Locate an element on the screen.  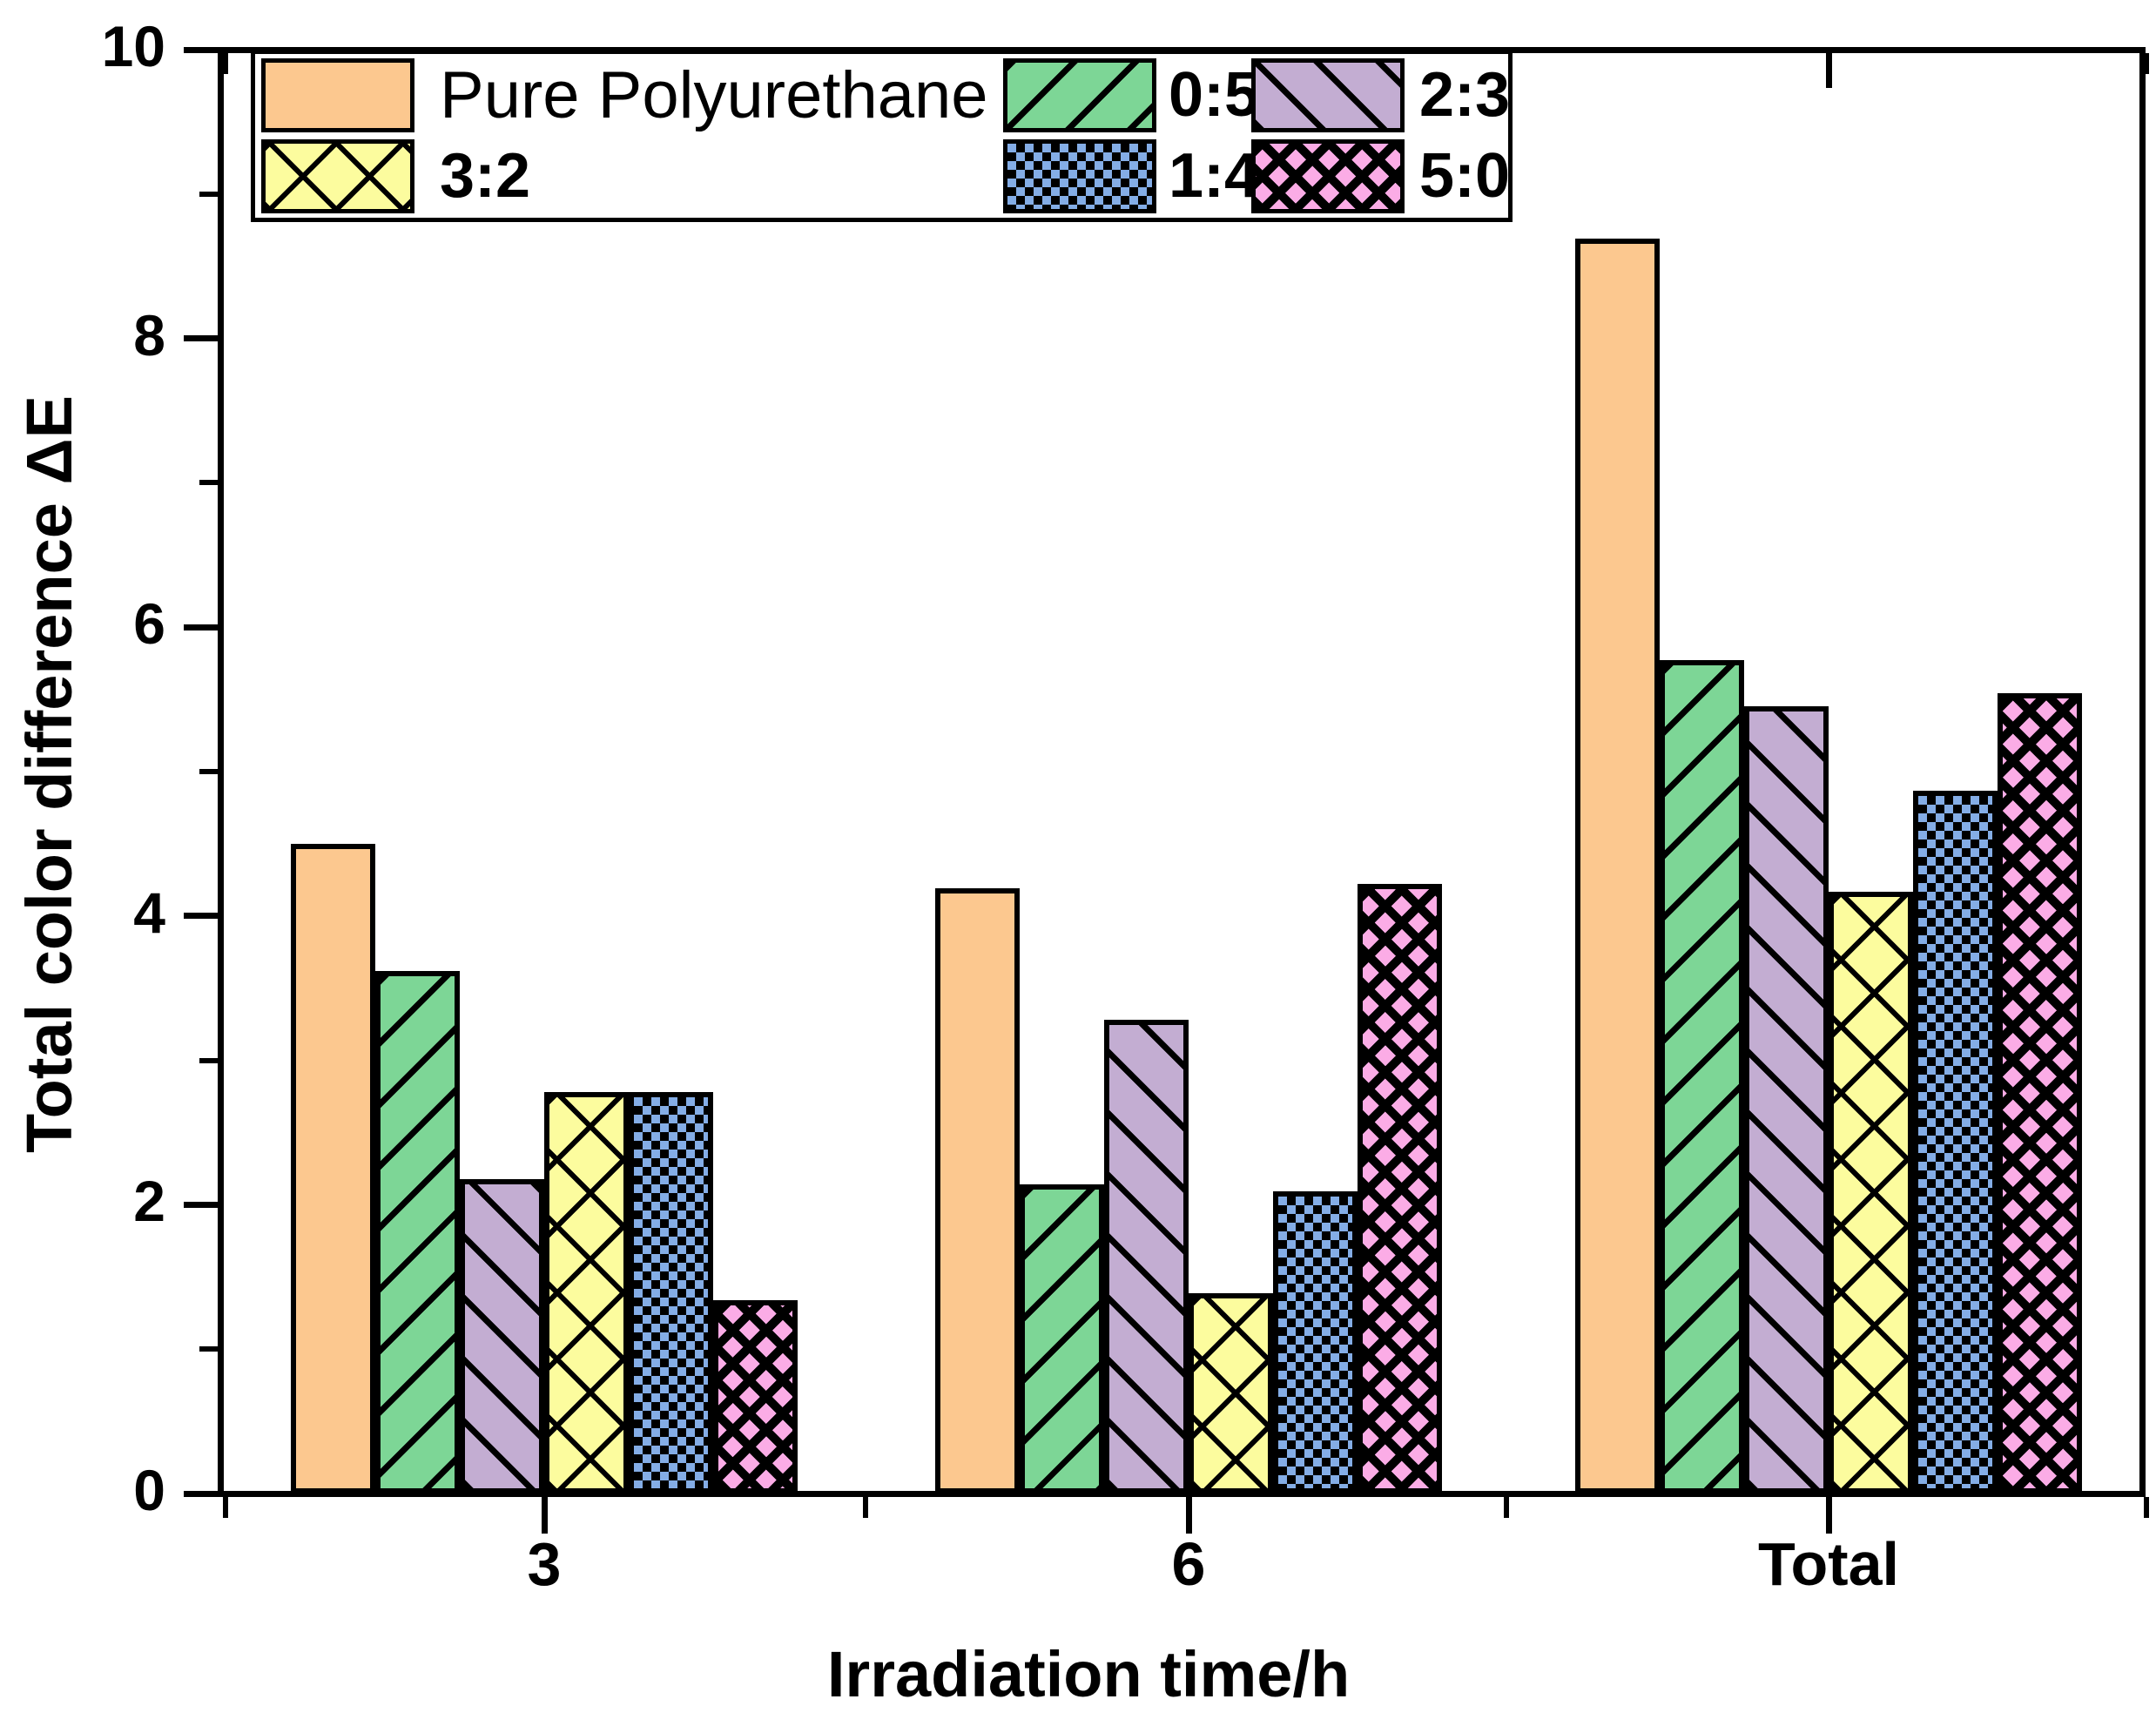
bar-5:0-3 is located at coordinates (755, 1397).